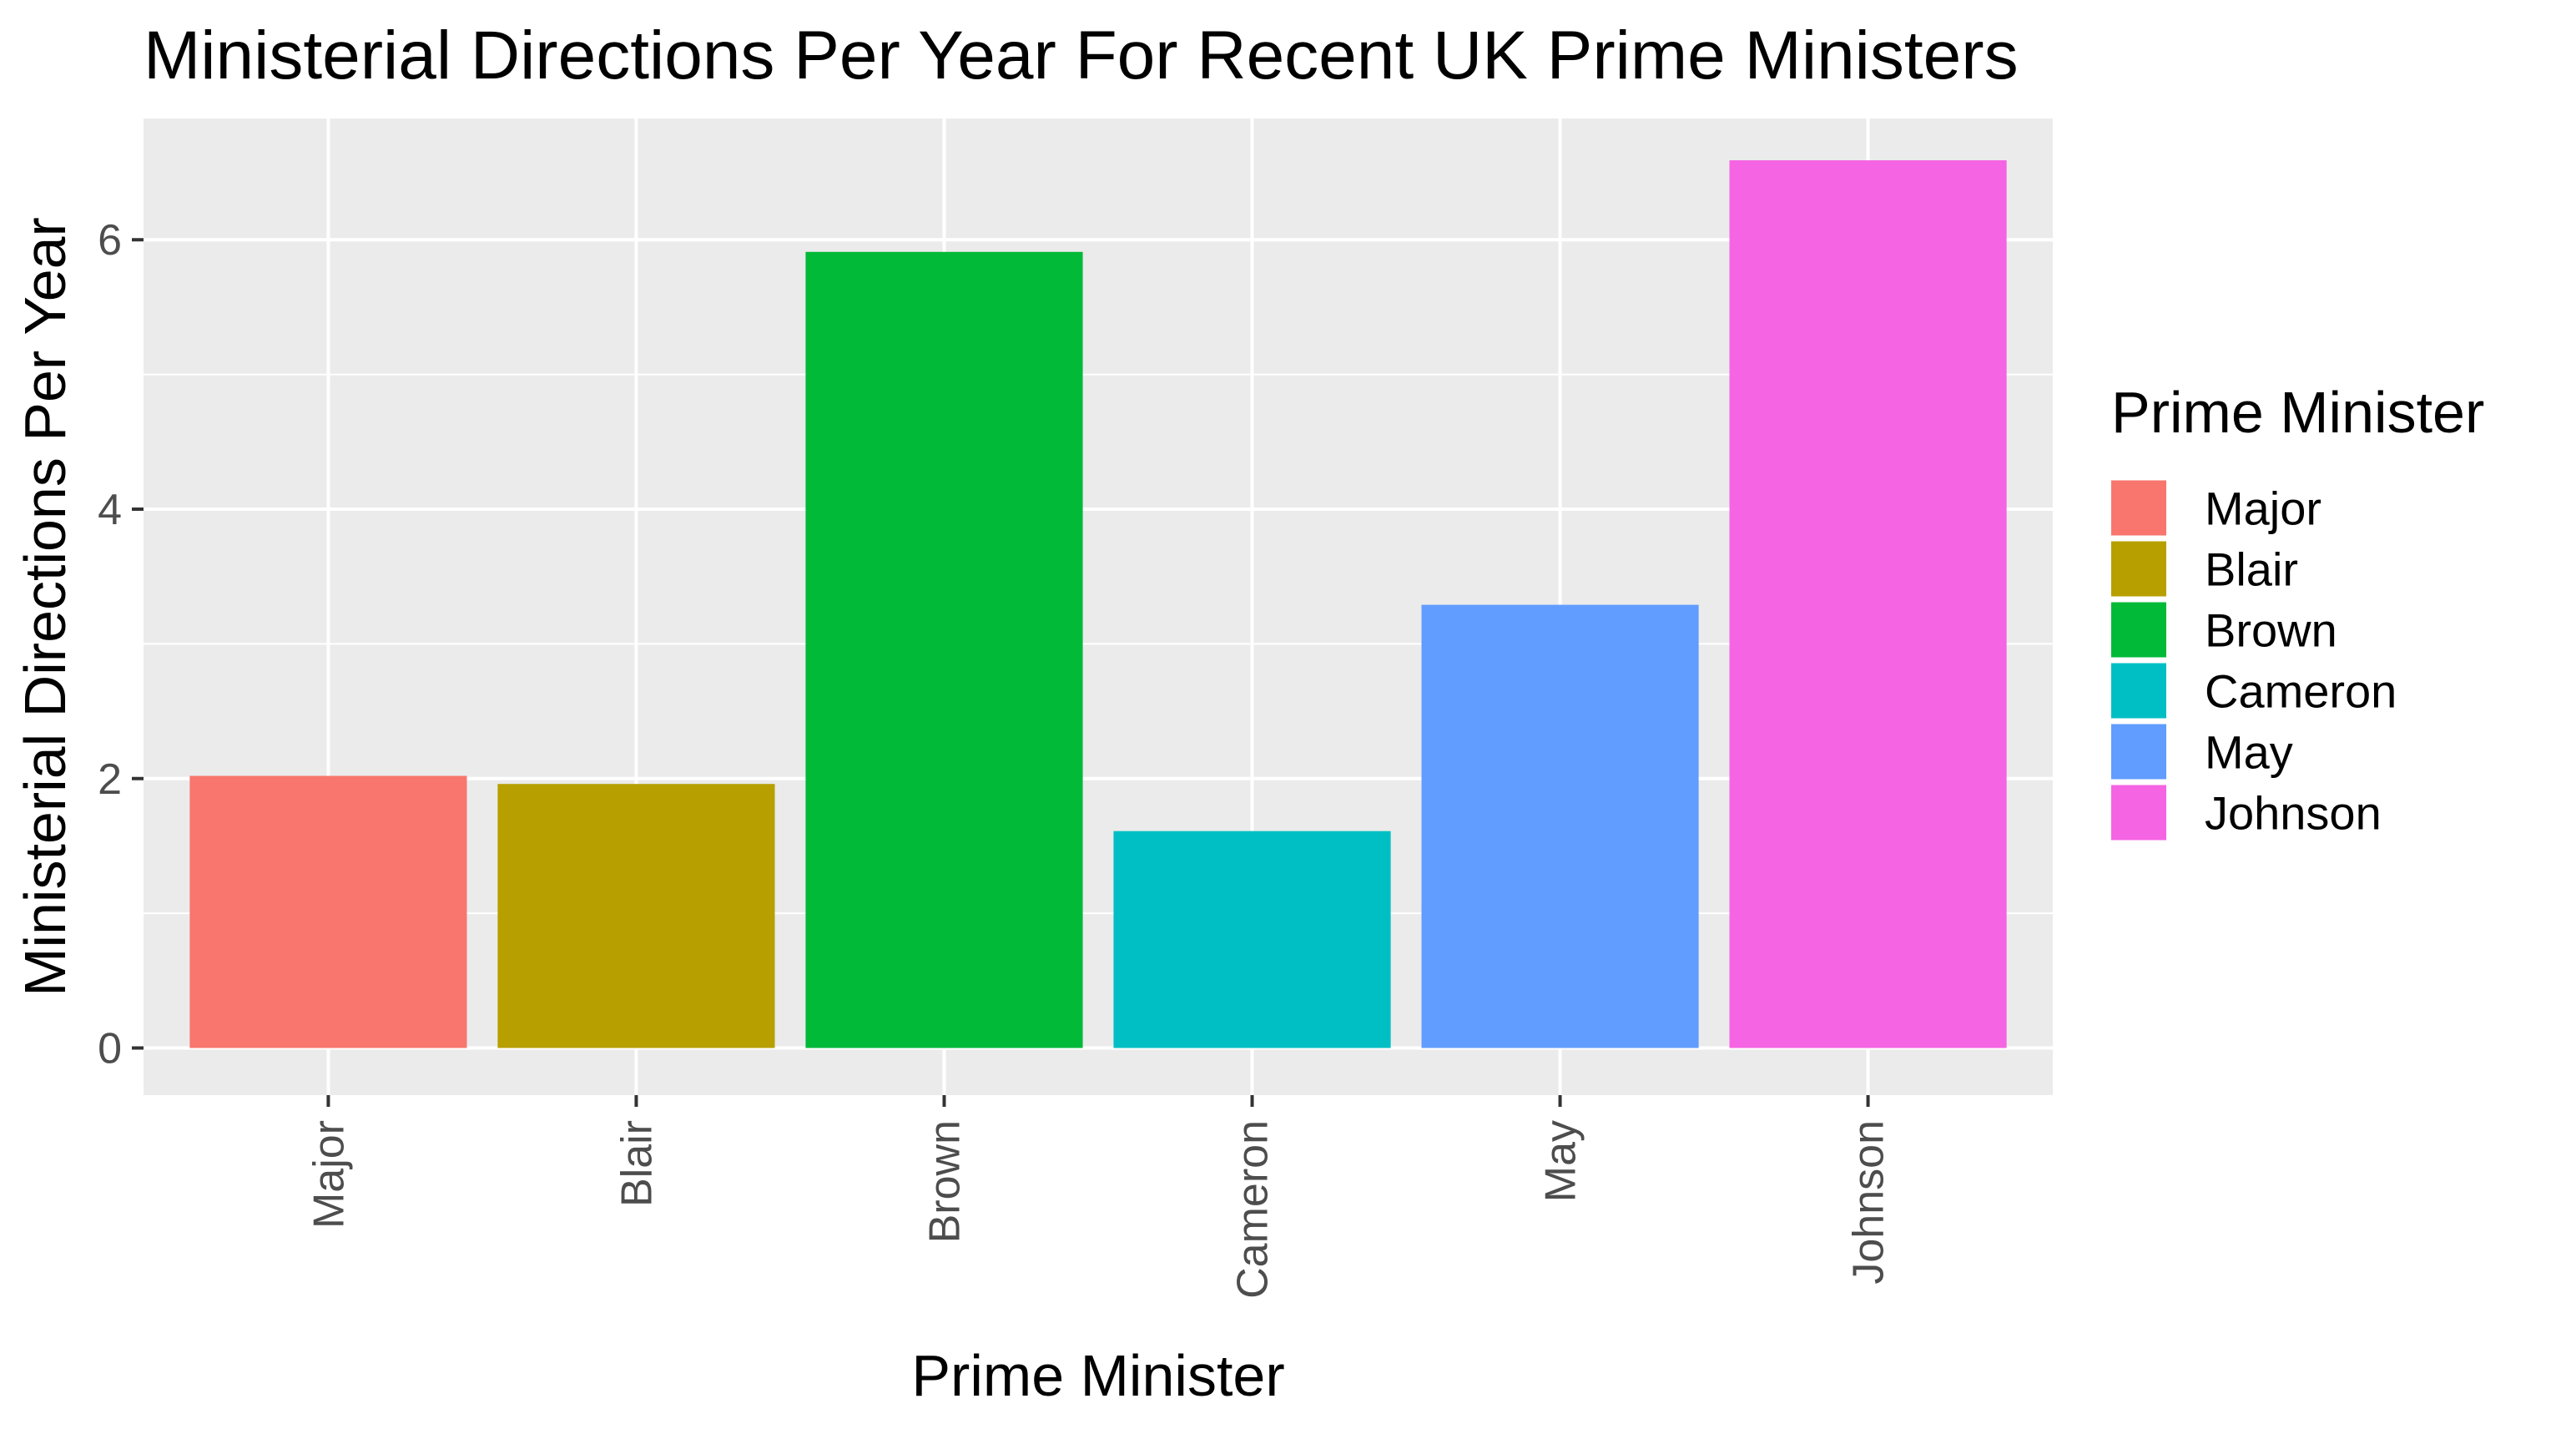 This screenshot has width=2576, height=1429. Describe the element at coordinates (45, 607) in the screenshot. I see `y-axis-title: Ministerial Directions Per Year` at that location.